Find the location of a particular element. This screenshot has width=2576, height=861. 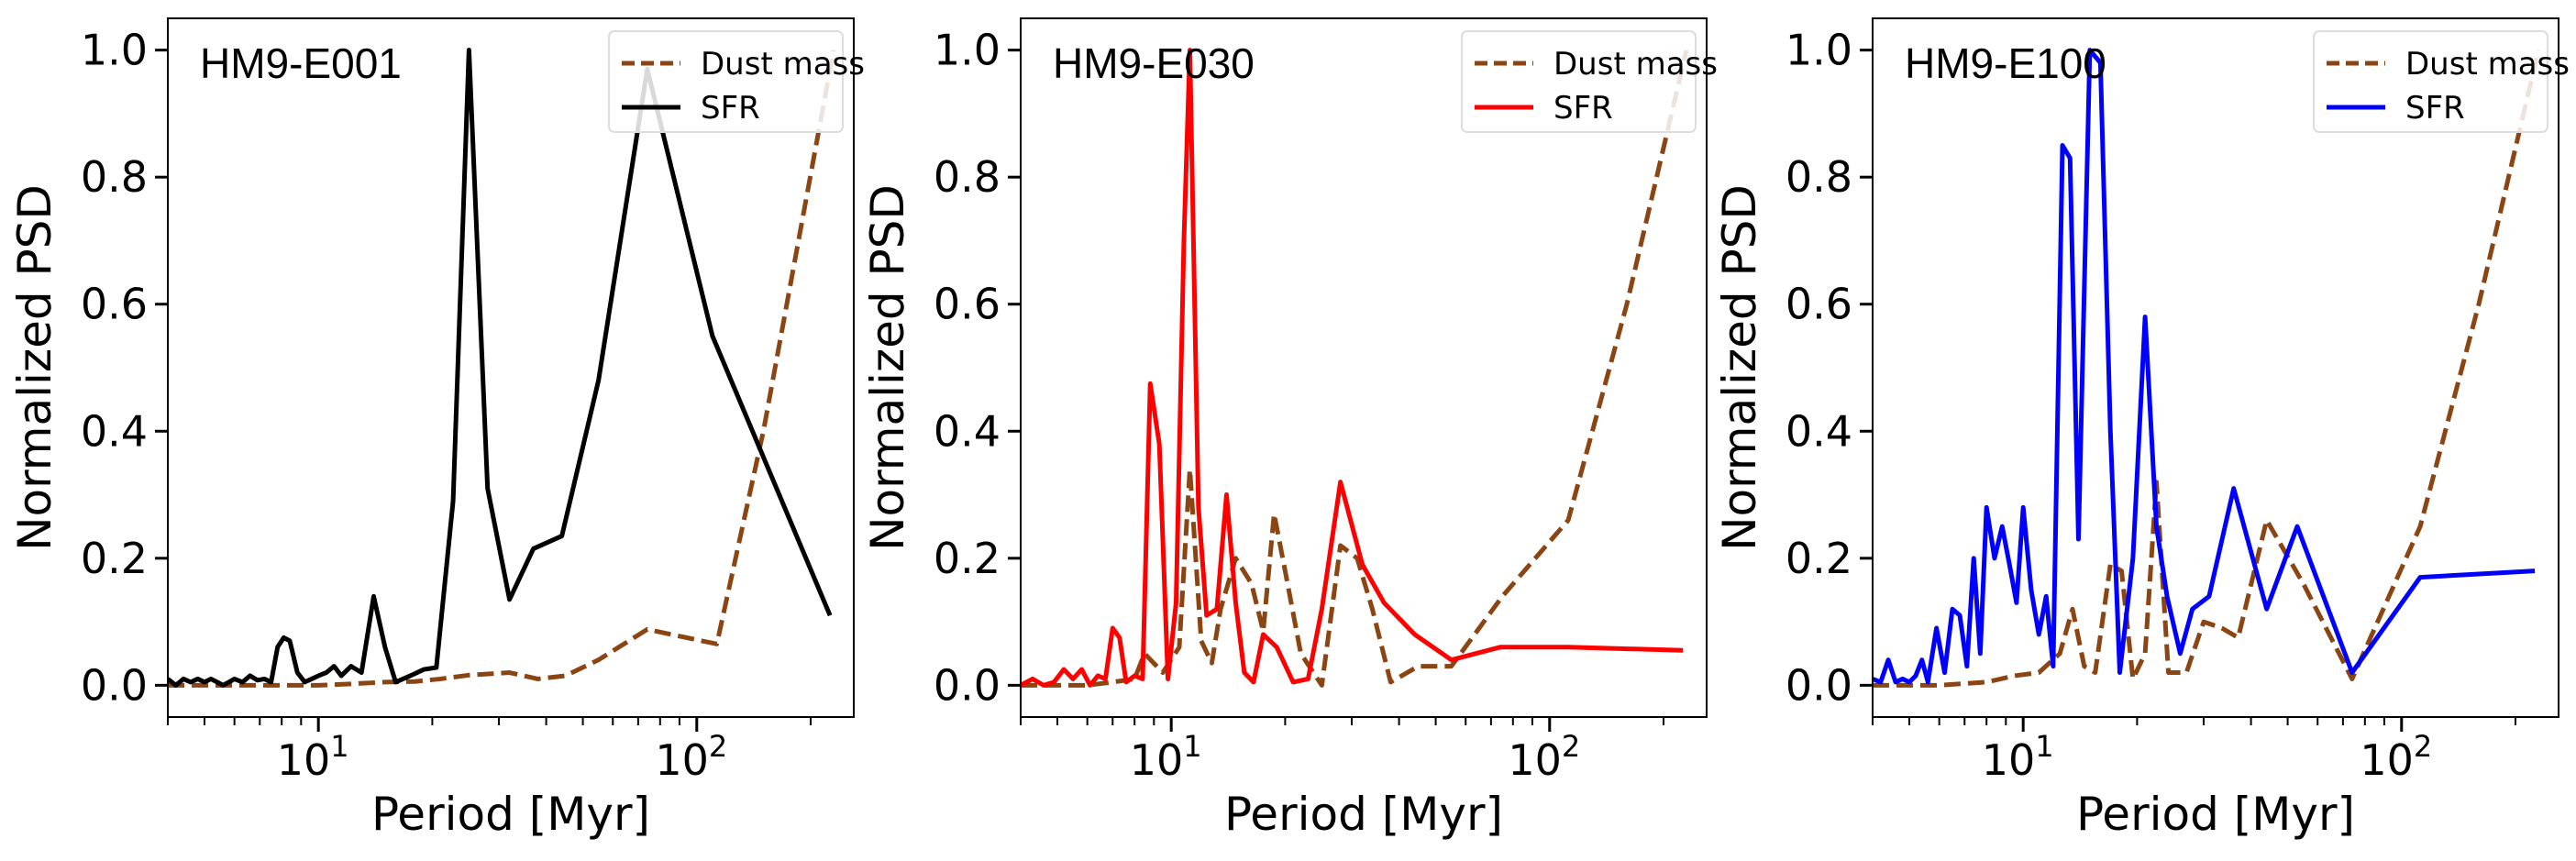

panel-title: HM9-E030 is located at coordinates (1154, 63).